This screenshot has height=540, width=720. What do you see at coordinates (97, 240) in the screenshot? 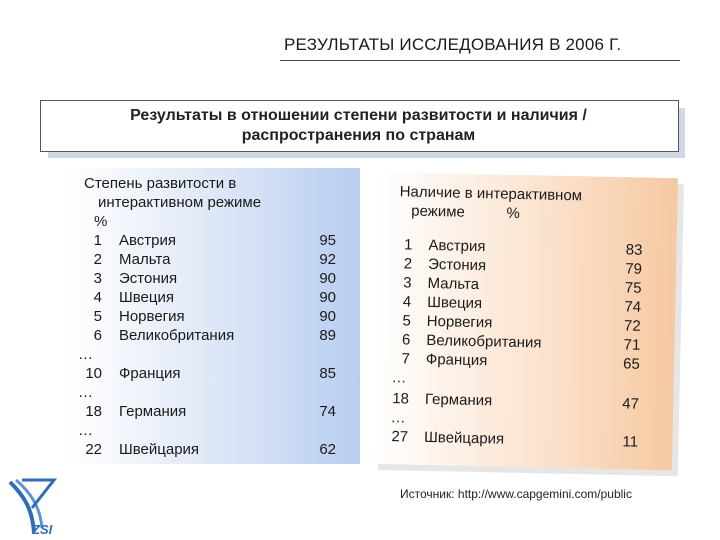
I see `left-rank: 1` at bounding box center [97, 240].